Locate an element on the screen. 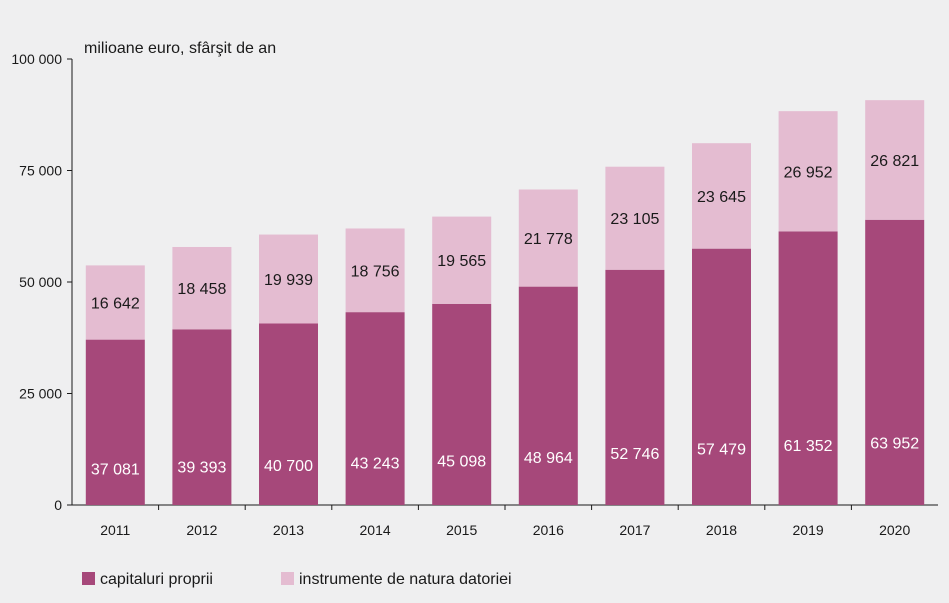  unit-label: milioane euro, sfârşit de an is located at coordinates (180, 48).